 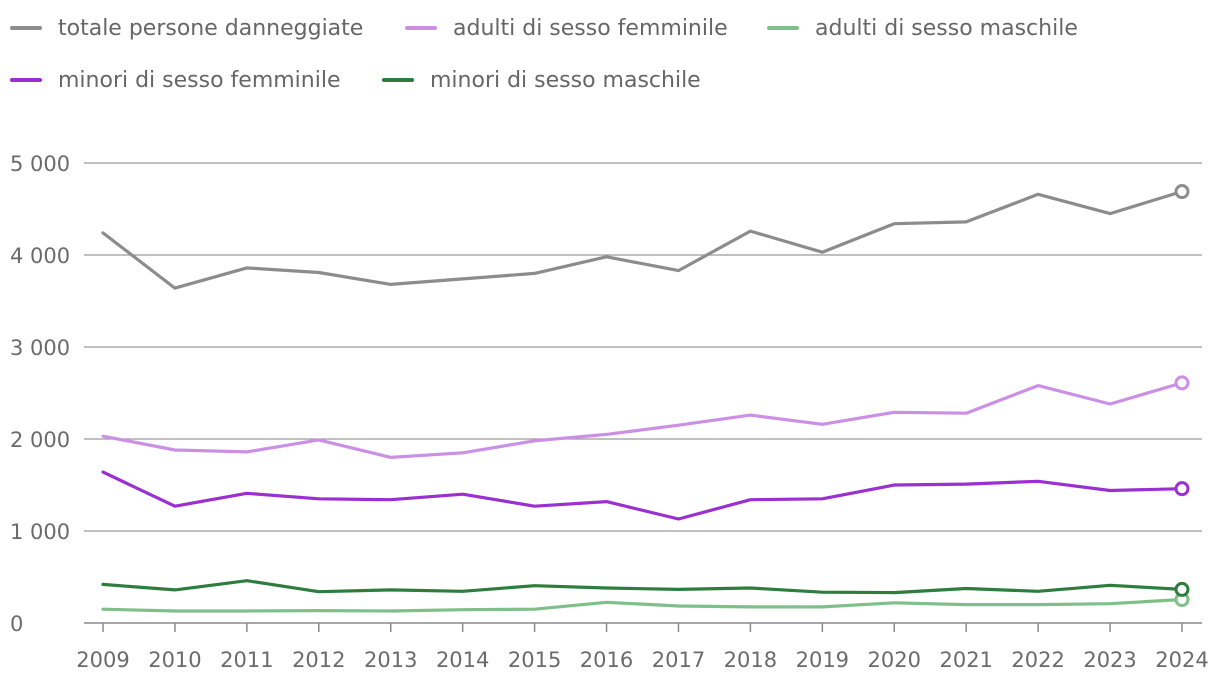 I want to click on y-tick-label: 4 000, so click(x=40, y=256).